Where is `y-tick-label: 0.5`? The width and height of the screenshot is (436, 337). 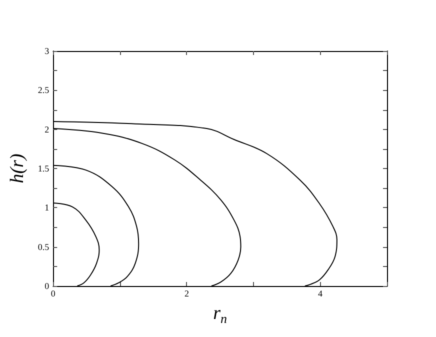 y-tick-label: 0.5 is located at coordinates (44, 247).